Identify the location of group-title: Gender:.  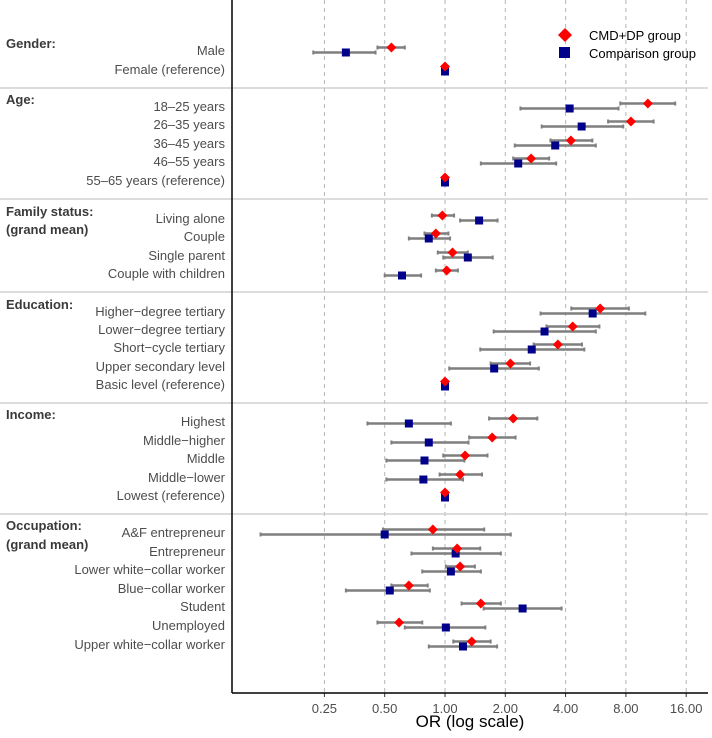
(31, 43).